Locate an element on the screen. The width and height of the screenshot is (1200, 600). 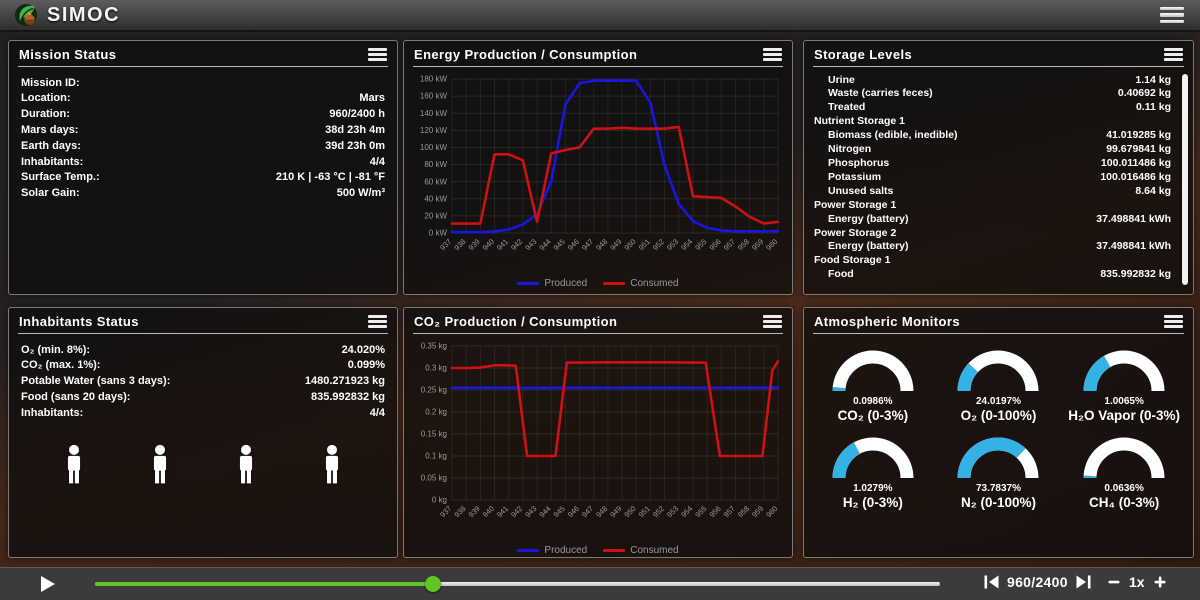
row-label: Food Storage 1 is located at coordinates (852, 260).